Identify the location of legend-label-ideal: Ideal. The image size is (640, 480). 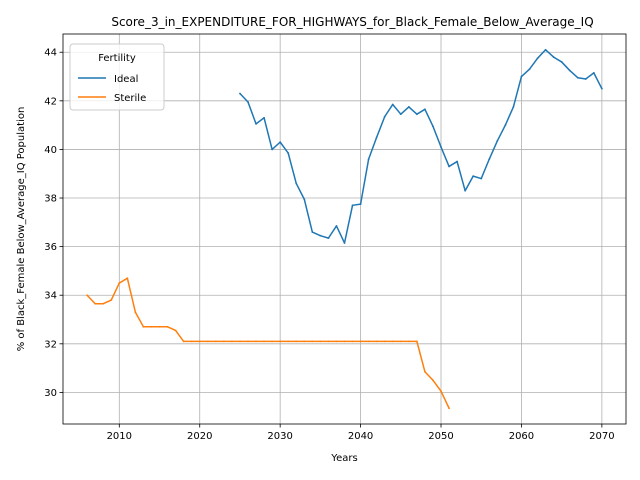
(126, 79).